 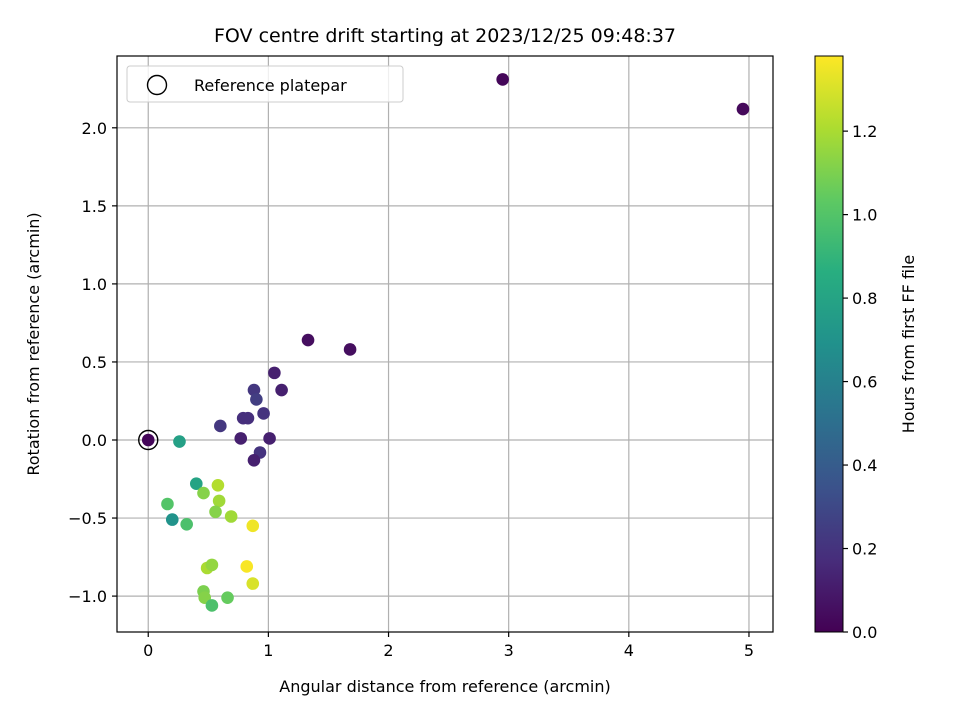 I want to click on x-axis-label: Angular distance from reference (arcmin), so click(x=444, y=686).